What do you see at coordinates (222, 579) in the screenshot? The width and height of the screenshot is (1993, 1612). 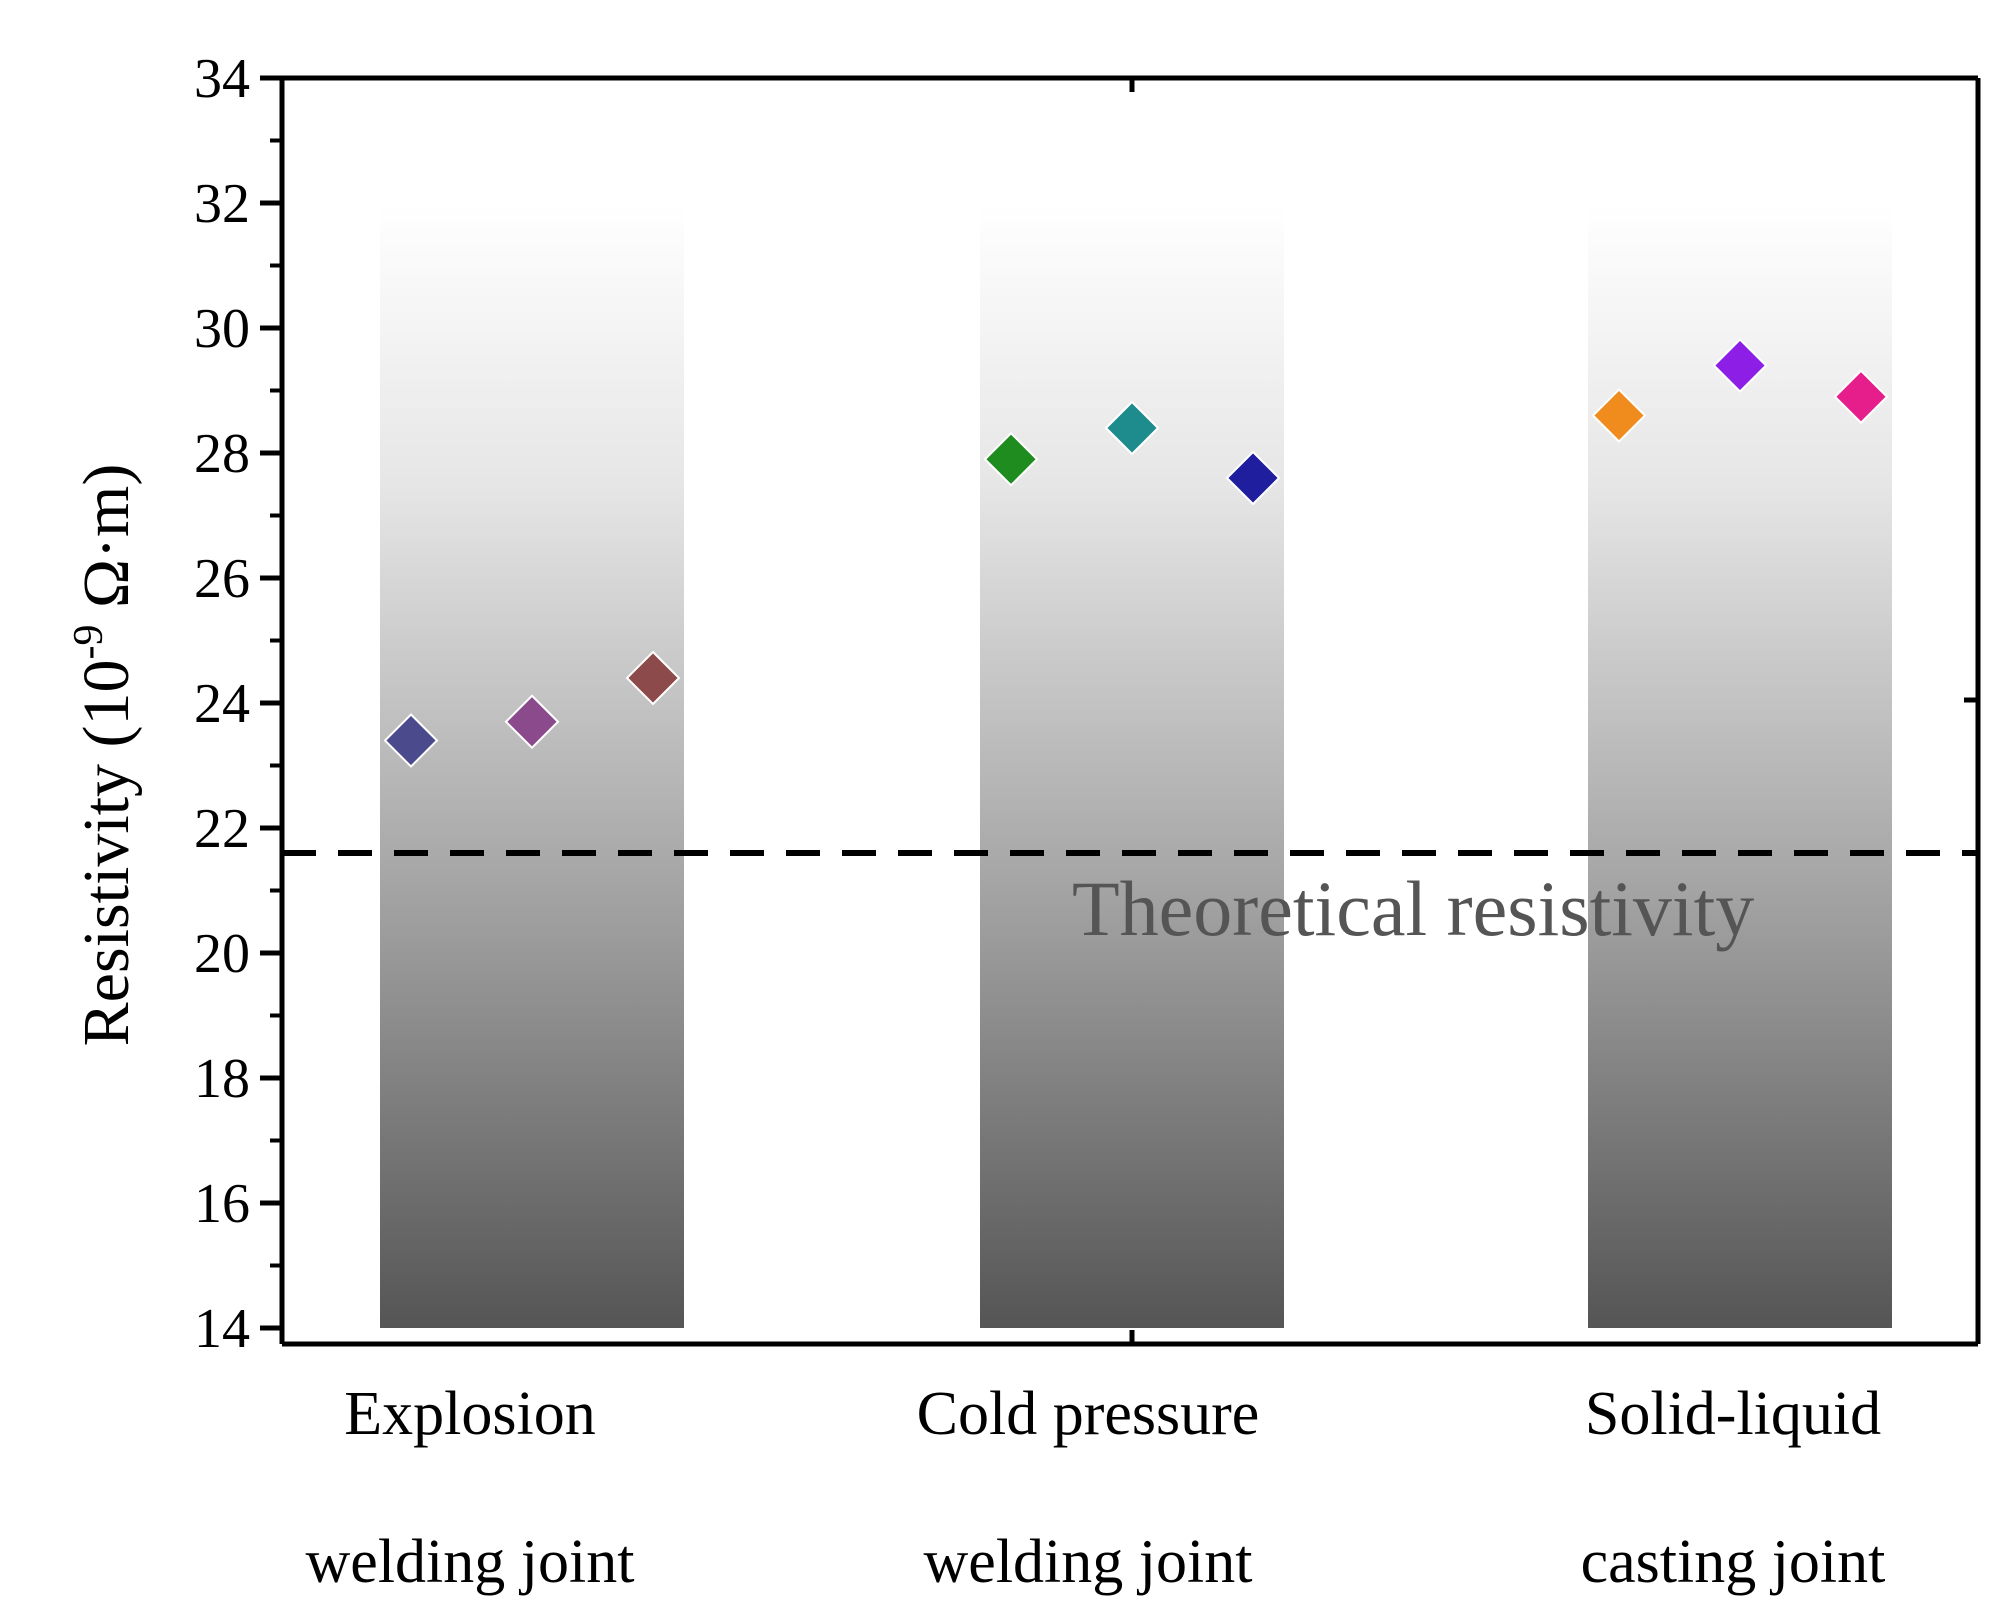 I see `y-tick-label-6: 26` at bounding box center [222, 579].